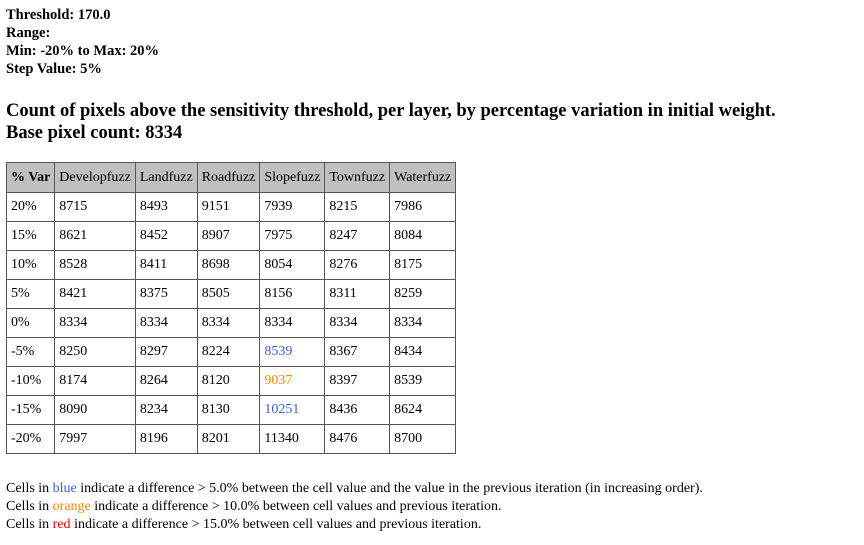 This screenshot has width=864, height=545. What do you see at coordinates (228, 236) in the screenshot?
I see `table-cell: 8907` at bounding box center [228, 236].